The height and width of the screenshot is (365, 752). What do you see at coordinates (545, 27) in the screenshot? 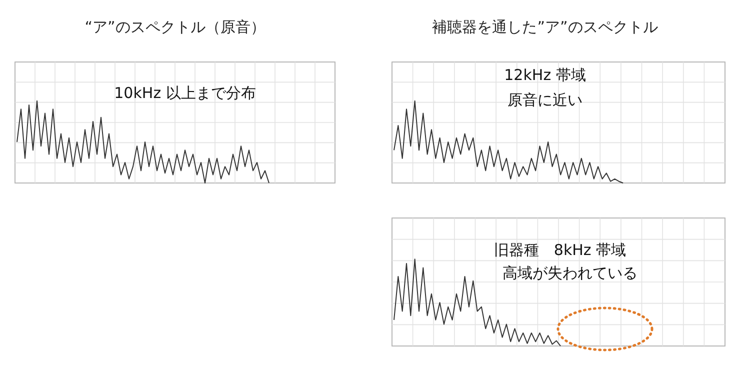
I see `chart-title: 補聴器を通した”ア”のスペクトル` at bounding box center [545, 27].